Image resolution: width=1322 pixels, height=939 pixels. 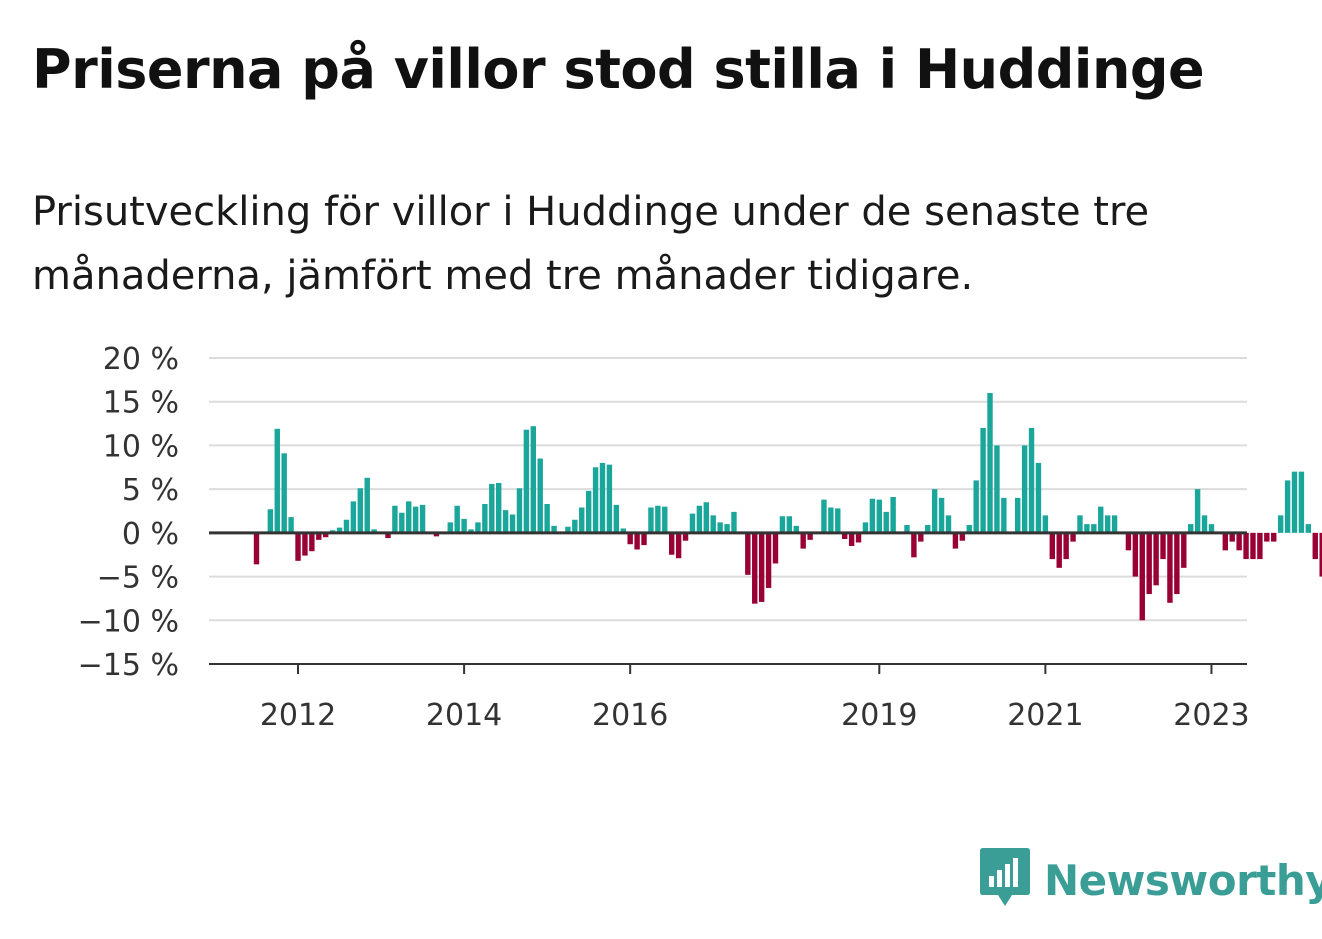 I want to click on y-tick-label: −15 %, so click(x=128, y=665).